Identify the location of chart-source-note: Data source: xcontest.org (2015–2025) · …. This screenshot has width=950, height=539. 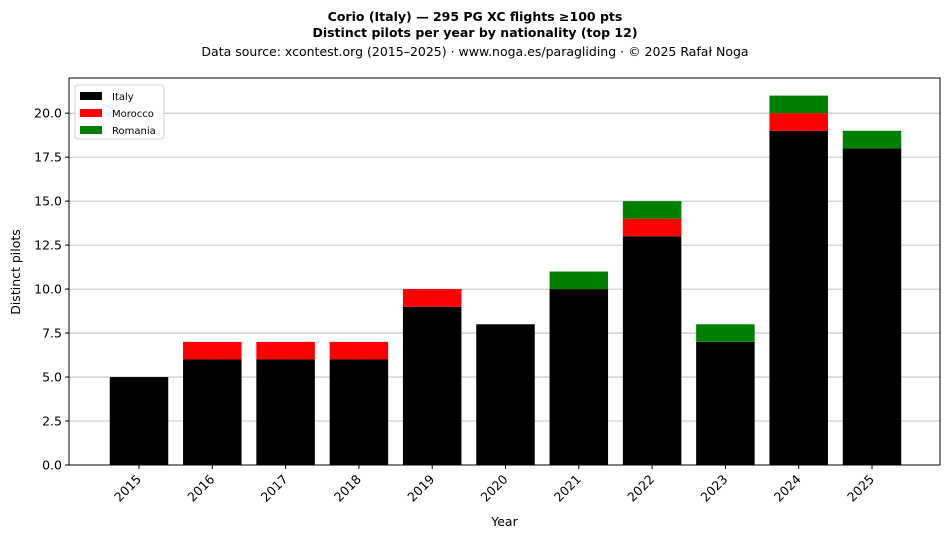
(474, 51).